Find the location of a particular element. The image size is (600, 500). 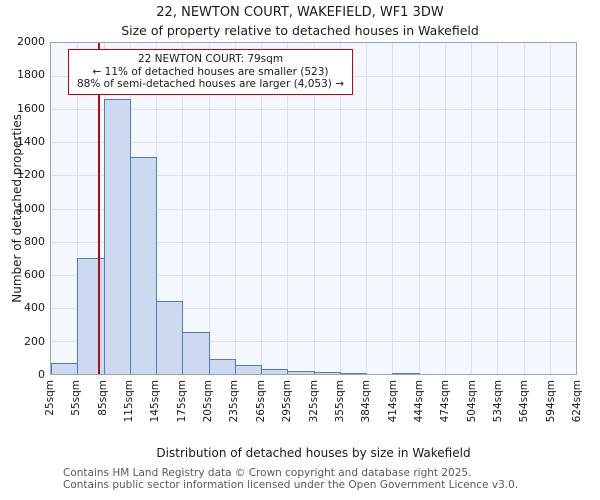

x-tick-label: 175sqm is located at coordinates (181, 401).